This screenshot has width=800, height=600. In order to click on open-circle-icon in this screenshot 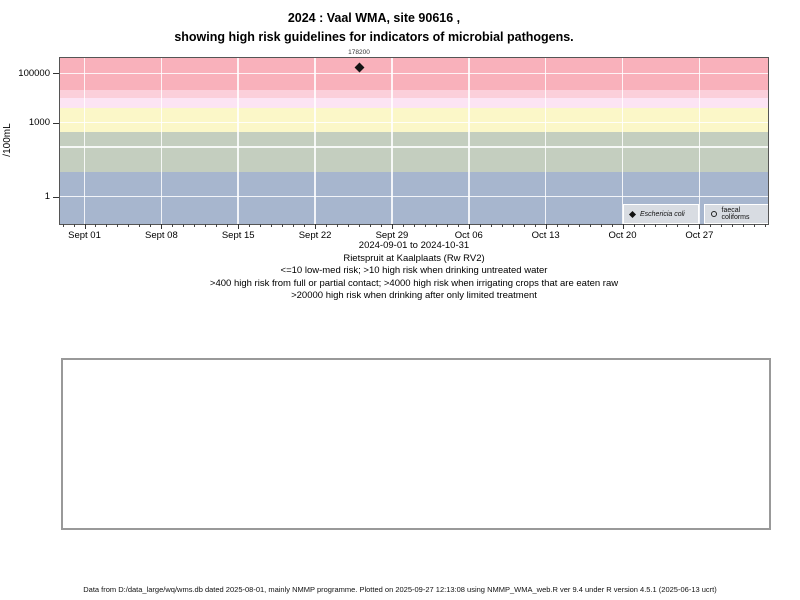, I will do `click(713, 214)`.